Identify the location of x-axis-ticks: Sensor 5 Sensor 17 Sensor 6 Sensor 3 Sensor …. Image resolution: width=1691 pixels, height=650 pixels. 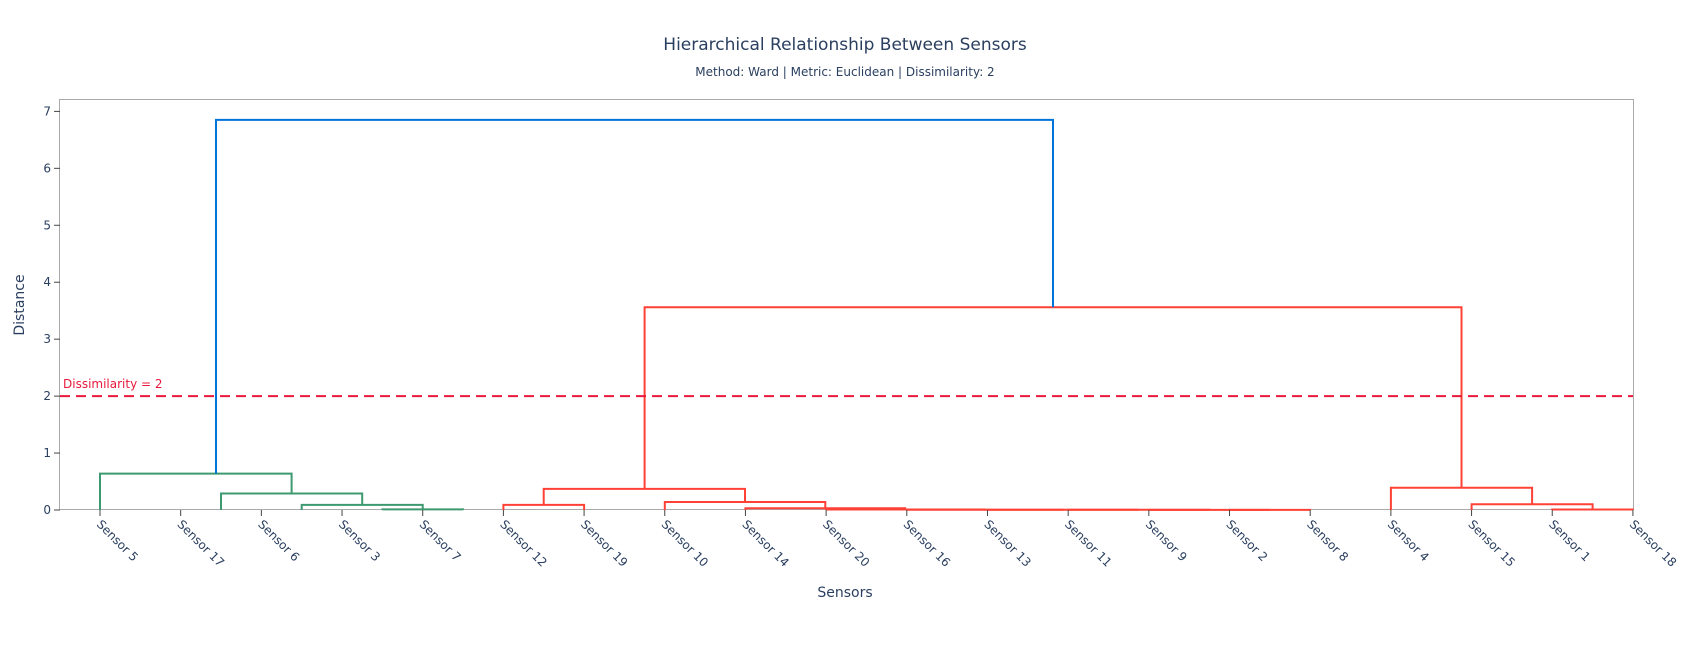
(886, 540).